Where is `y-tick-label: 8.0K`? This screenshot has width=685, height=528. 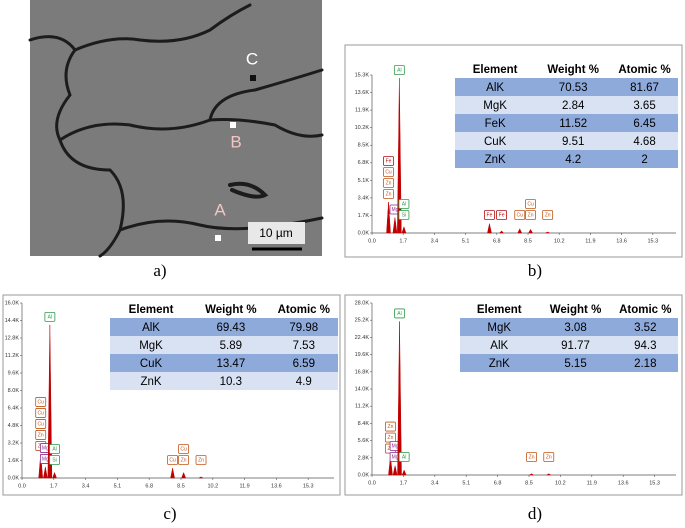
y-tick-label: 8.0K is located at coordinates (14, 391).